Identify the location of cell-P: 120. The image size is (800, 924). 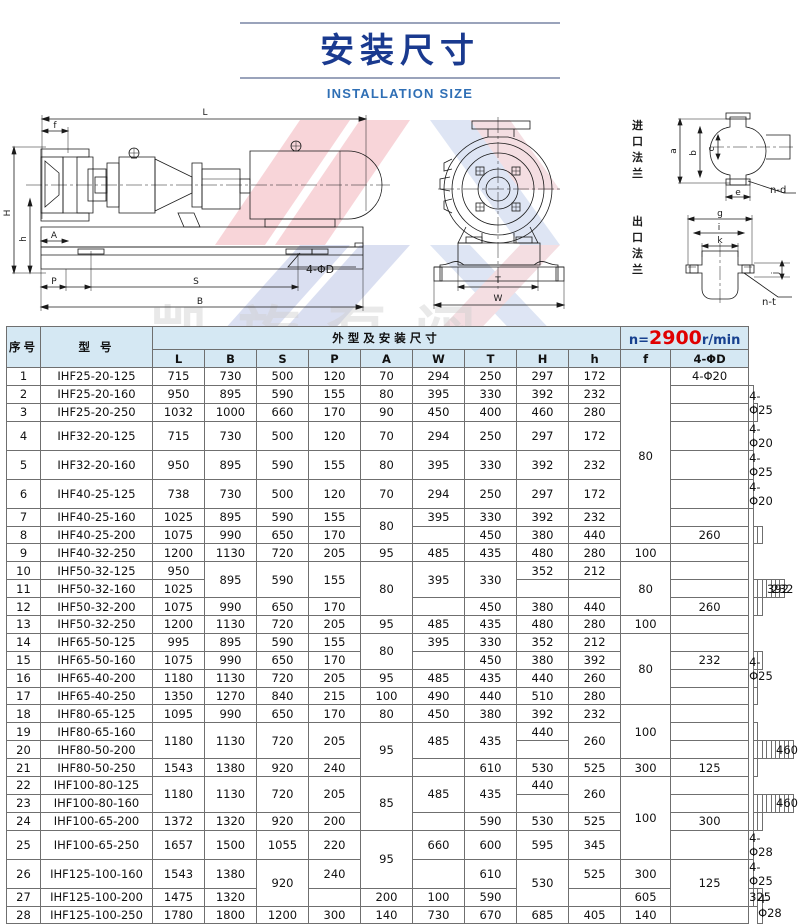
(334, 435).